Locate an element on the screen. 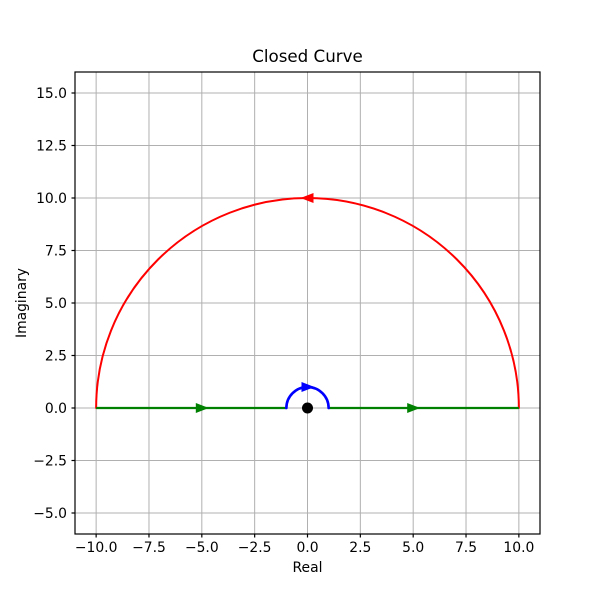 The height and width of the screenshot is (604, 600). x-tick-label: 7.5 is located at coordinates (466, 548).